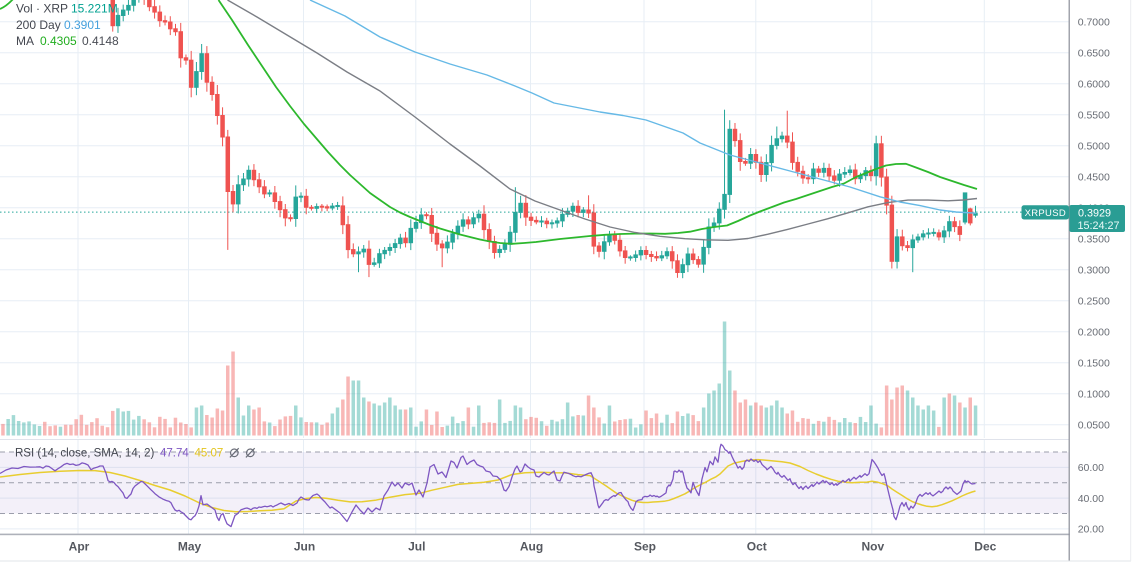  Describe the element at coordinates (58, 41) in the screenshot. I see `svg-text: 0.4305` at that location.